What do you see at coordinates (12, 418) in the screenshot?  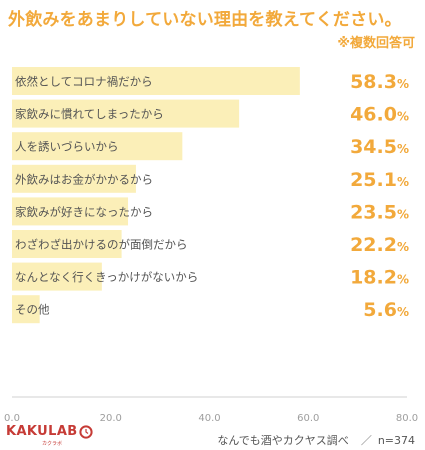 I see `x-tick-label: 0.0` at bounding box center [12, 418].